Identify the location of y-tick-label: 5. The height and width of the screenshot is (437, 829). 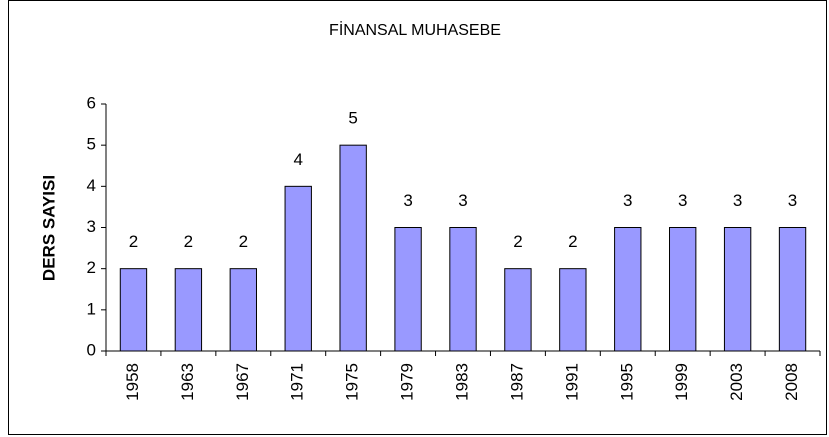
(91, 144).